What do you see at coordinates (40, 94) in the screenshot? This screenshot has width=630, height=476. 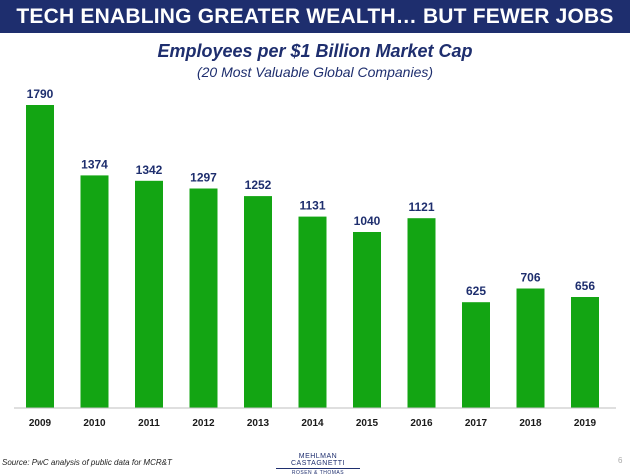 I see `data-label-2009: 1790` at bounding box center [40, 94].